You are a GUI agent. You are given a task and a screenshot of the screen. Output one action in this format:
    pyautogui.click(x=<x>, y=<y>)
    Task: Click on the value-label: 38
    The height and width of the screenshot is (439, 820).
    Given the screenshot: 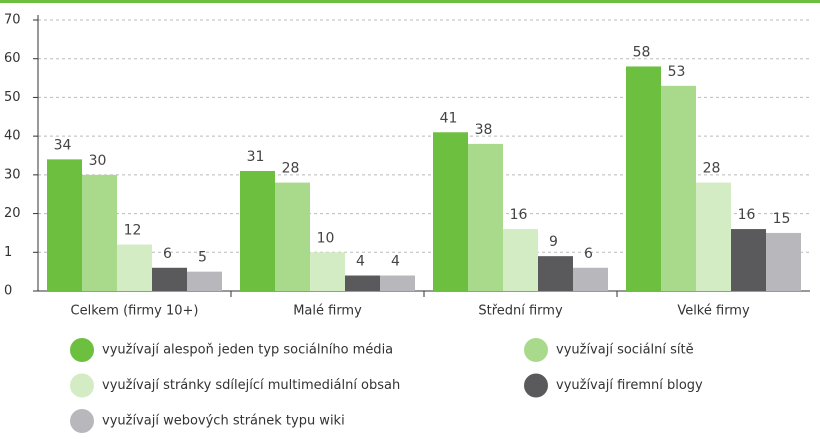 What is the action you would take?
    pyautogui.click(x=484, y=130)
    